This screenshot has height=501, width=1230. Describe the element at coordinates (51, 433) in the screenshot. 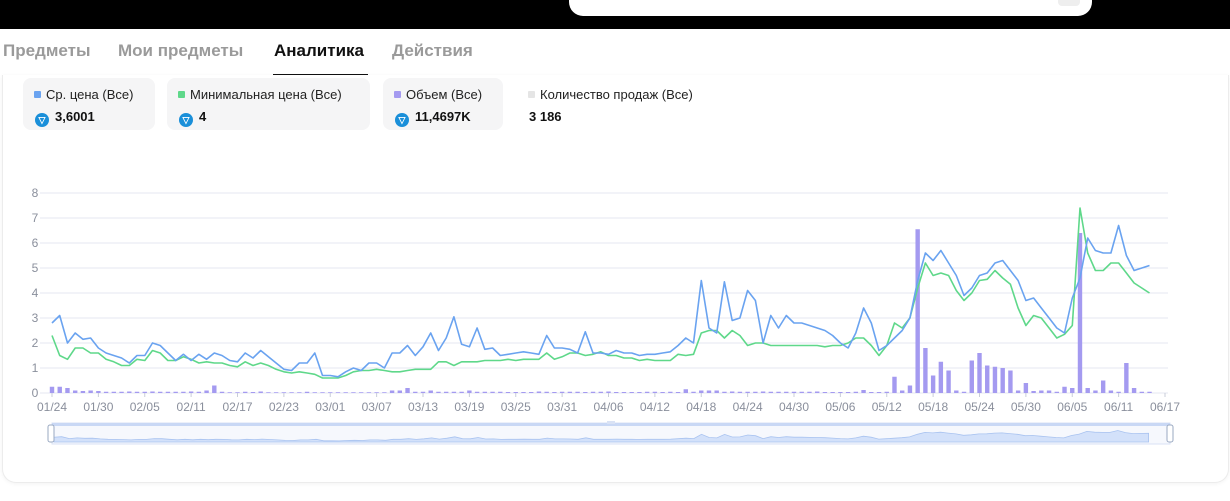

I see `scroller-left-handle` at that location.